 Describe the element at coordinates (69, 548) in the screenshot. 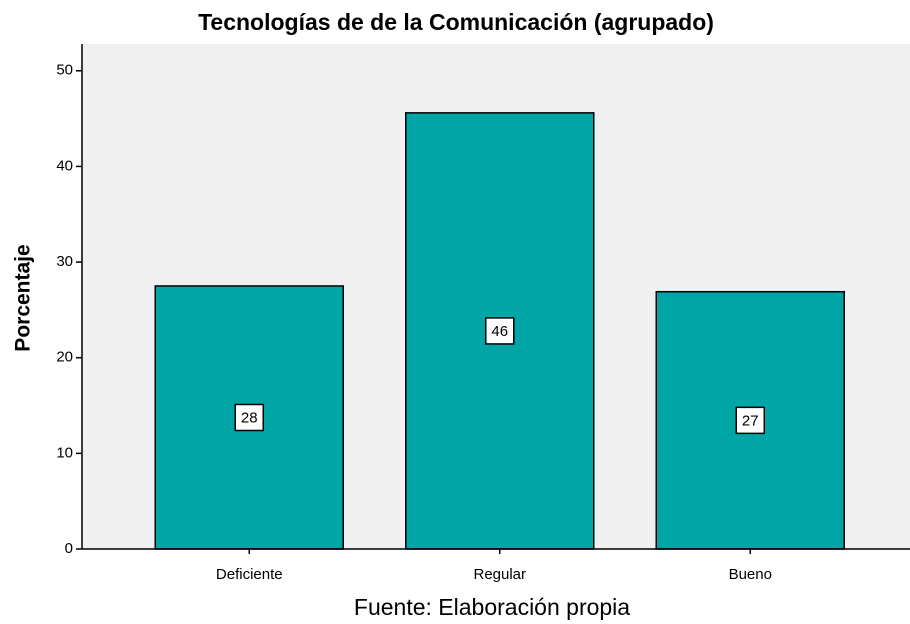

I see `y-tick-label: 0` at that location.